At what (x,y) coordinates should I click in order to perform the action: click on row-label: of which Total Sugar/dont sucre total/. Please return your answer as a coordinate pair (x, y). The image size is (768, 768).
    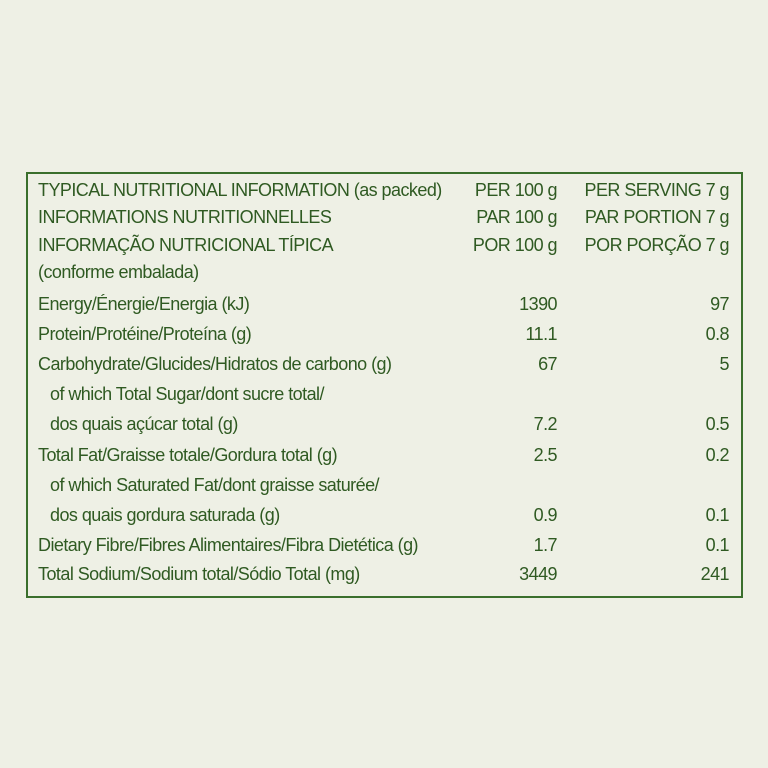
    Looking at the image, I should click on (187, 394).